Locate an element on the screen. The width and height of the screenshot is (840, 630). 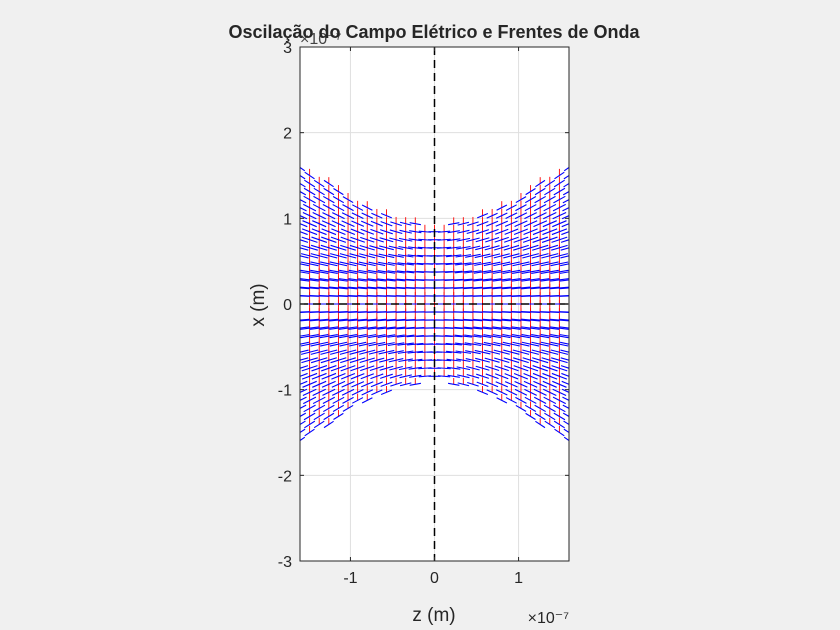
x-tick-label: 1 is located at coordinates (518, 578).